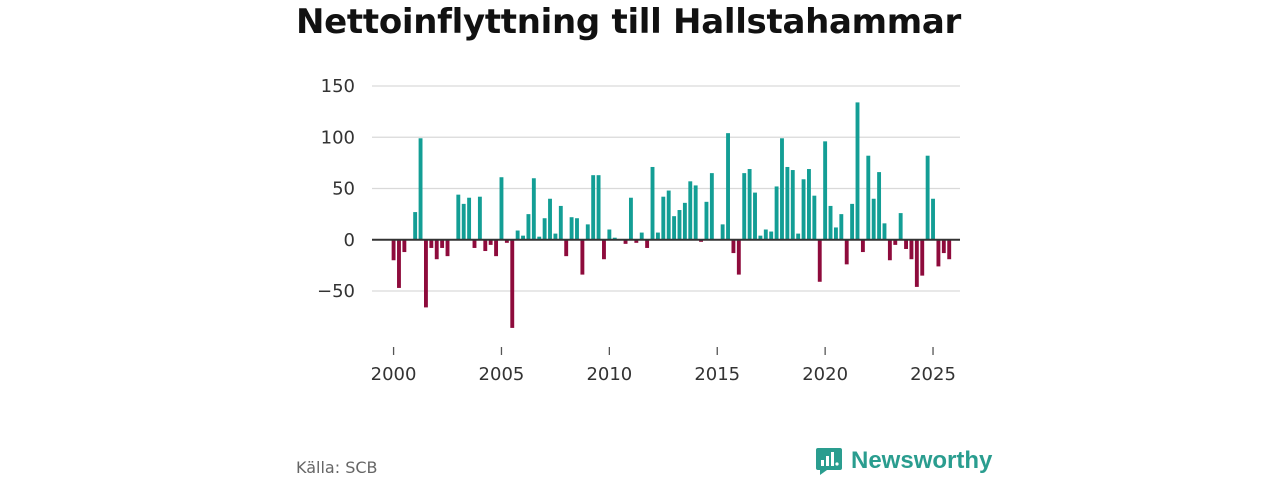 Image resolution: width=1280 pixels, height=480 pixels. I want to click on y-tick-label: 150, so click(338, 86).